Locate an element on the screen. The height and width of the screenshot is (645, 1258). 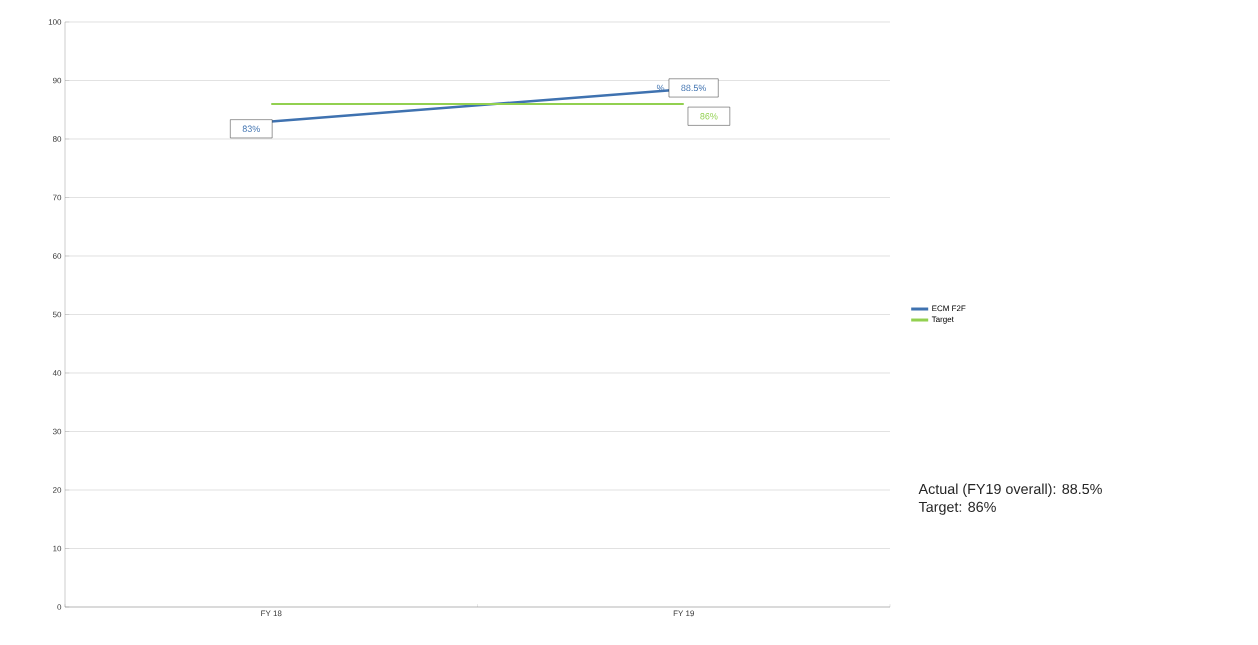
text: Actual (FY19 overall): 88.5% is located at coordinates (1010, 490).